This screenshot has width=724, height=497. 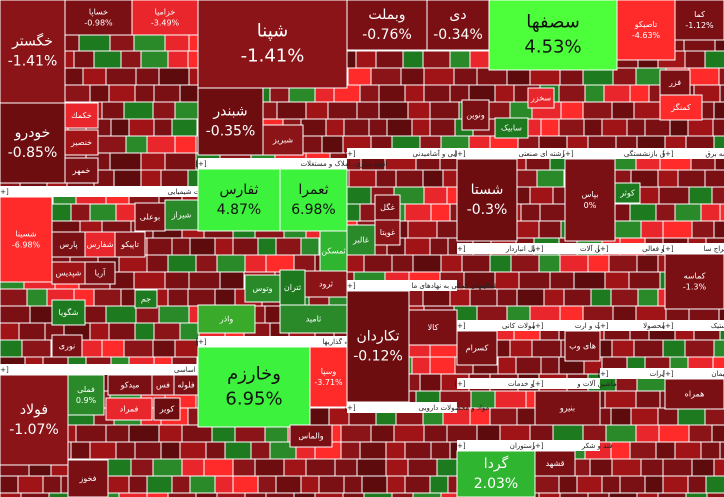 I want to click on stock-tile: فزر, so click(x=675, y=82).